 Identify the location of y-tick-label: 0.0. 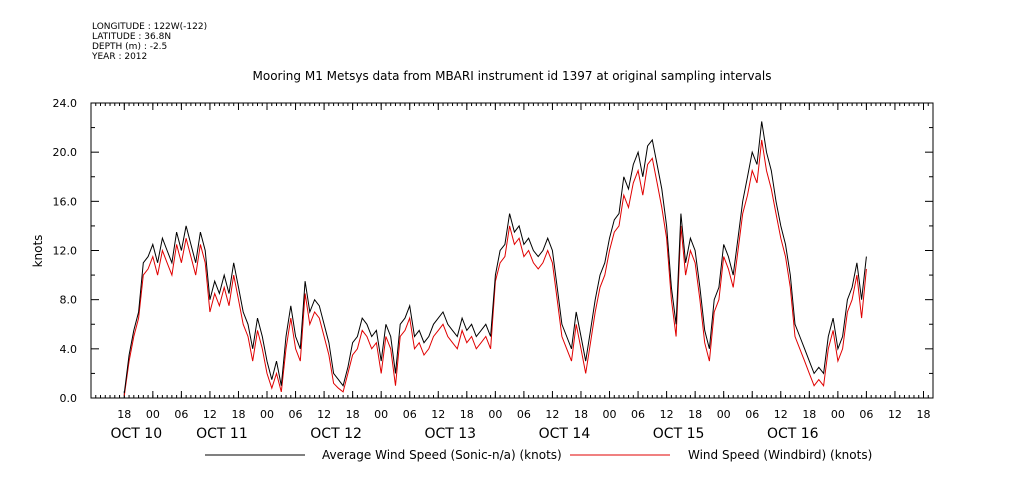
(69, 398).